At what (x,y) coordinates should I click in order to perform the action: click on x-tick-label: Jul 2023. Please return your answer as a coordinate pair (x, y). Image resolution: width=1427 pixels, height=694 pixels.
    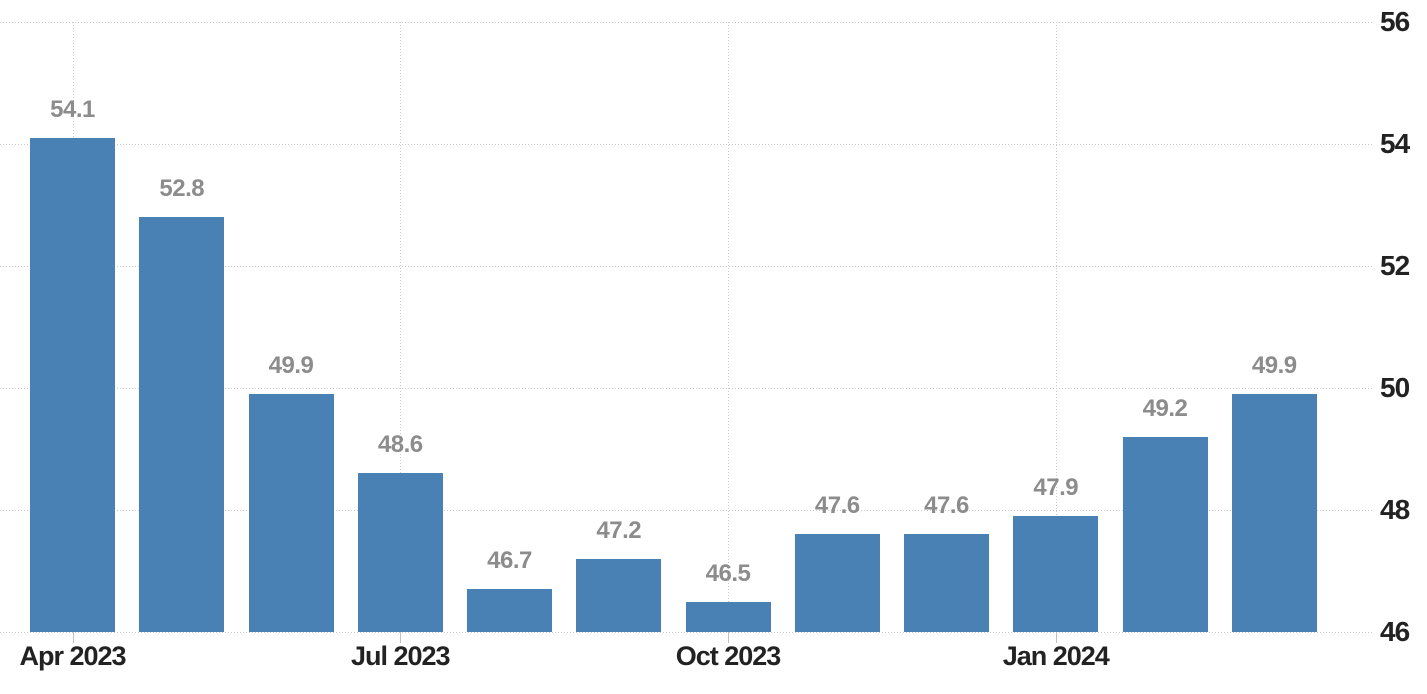
    Looking at the image, I should click on (400, 656).